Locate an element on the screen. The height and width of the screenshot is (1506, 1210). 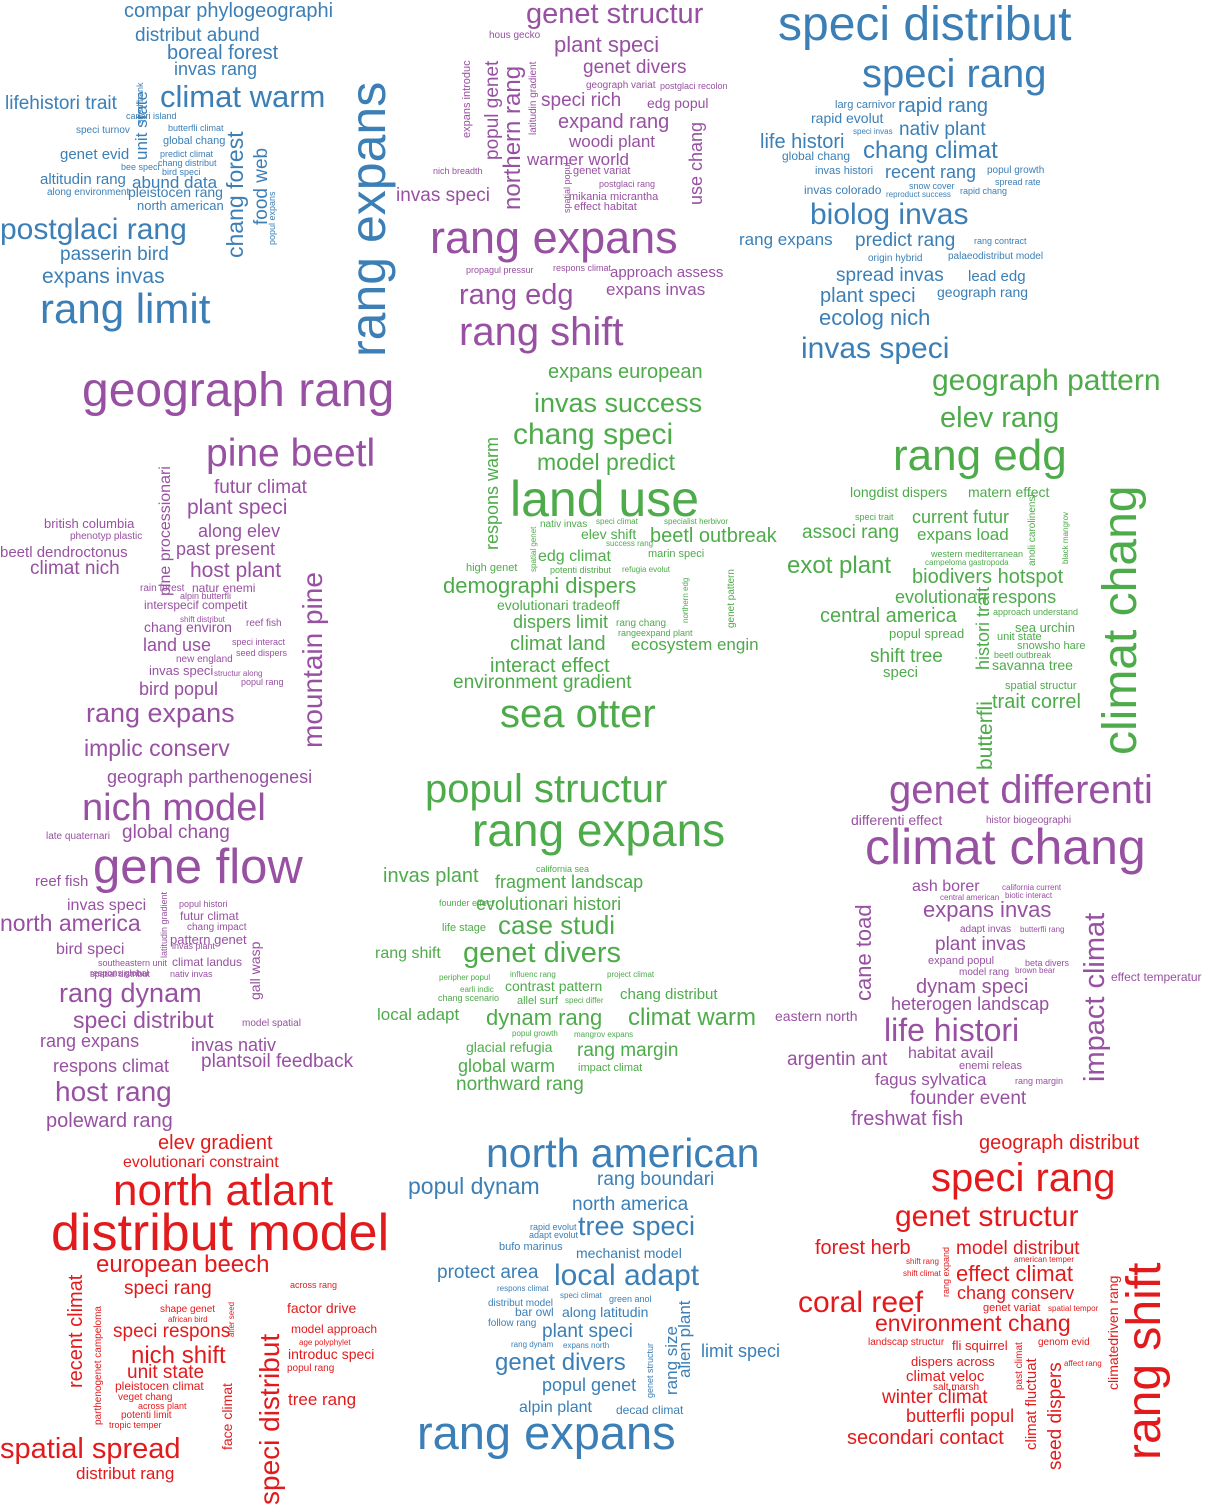
cloud-word: elev rang is located at coordinates (999, 418).